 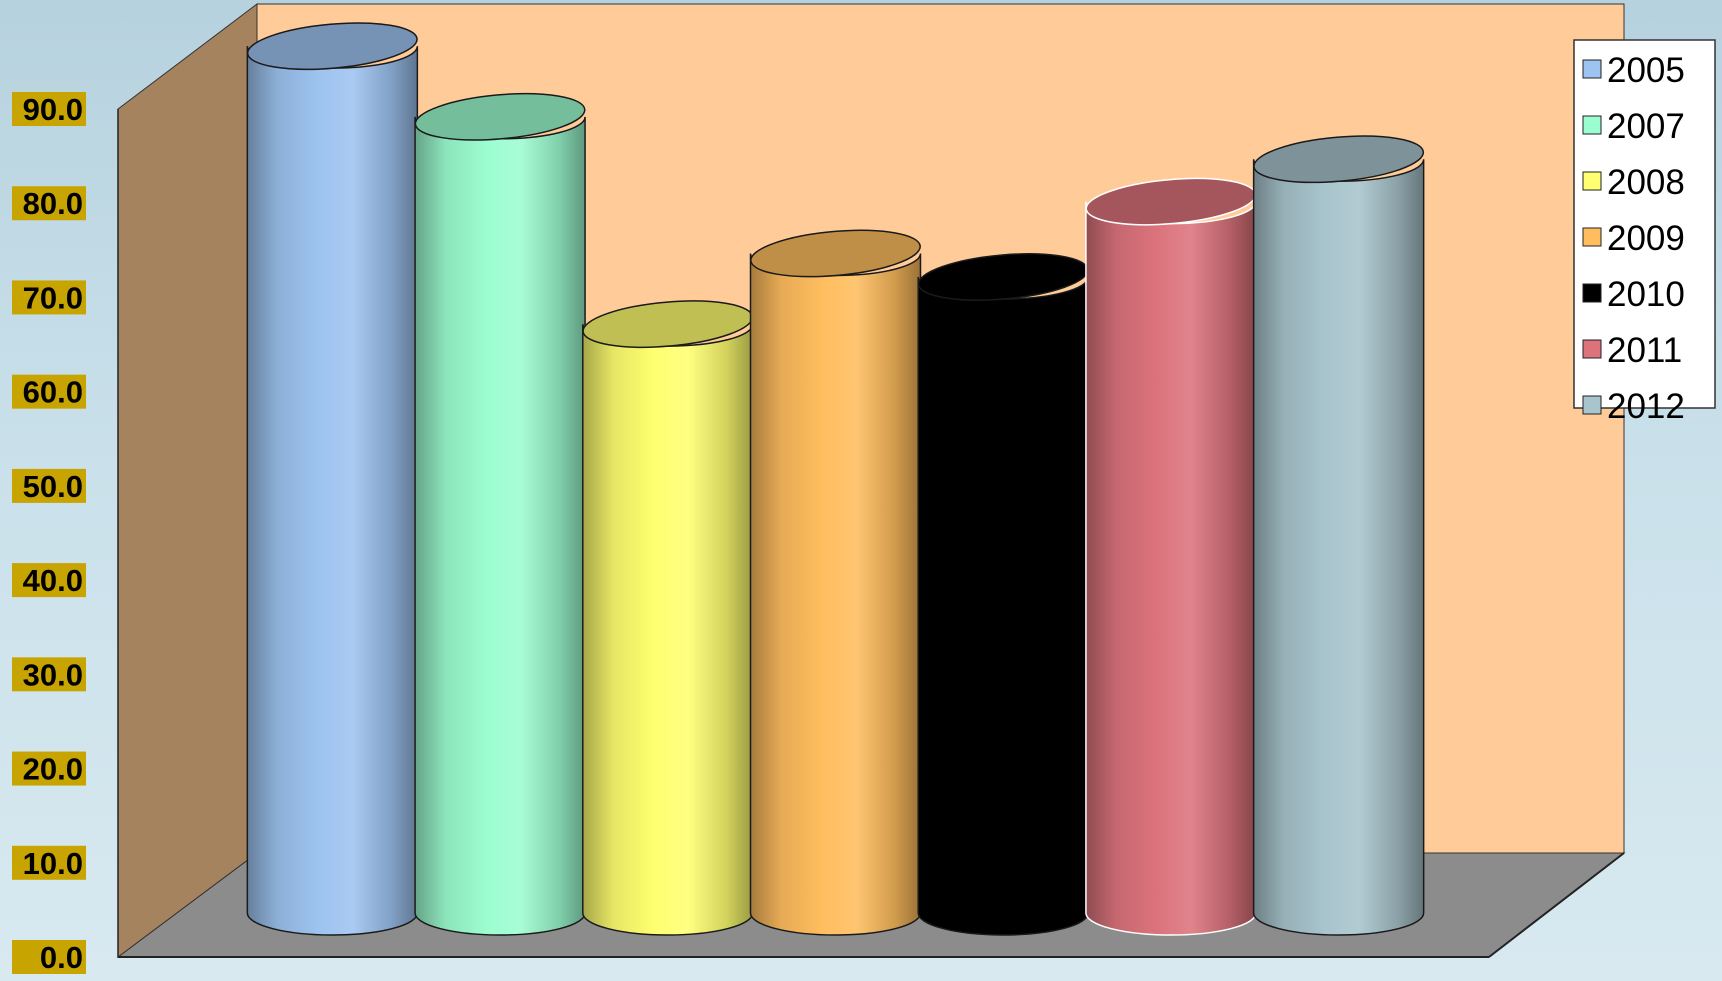 What do you see at coordinates (53, 392) in the screenshot?
I see `y-tick-text: 60.0` at bounding box center [53, 392].